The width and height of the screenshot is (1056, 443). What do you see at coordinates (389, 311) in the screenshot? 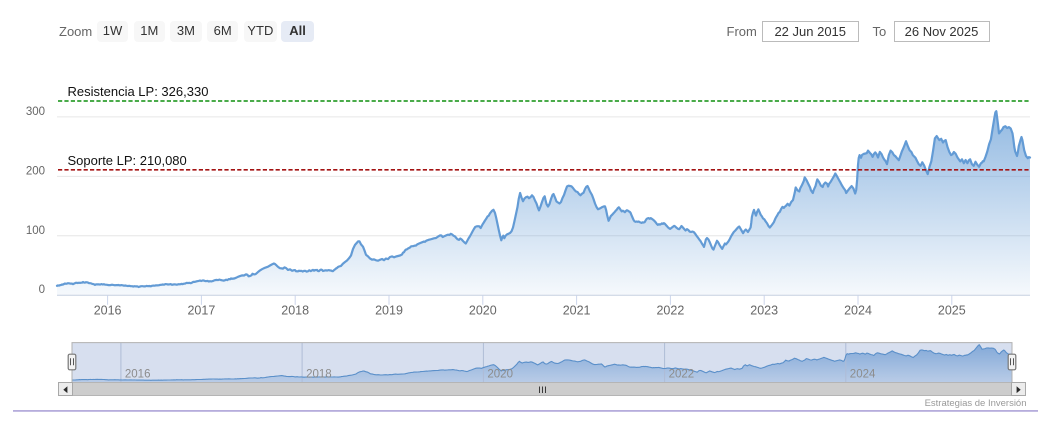
I see `svg-text: 2019` at bounding box center [389, 311].